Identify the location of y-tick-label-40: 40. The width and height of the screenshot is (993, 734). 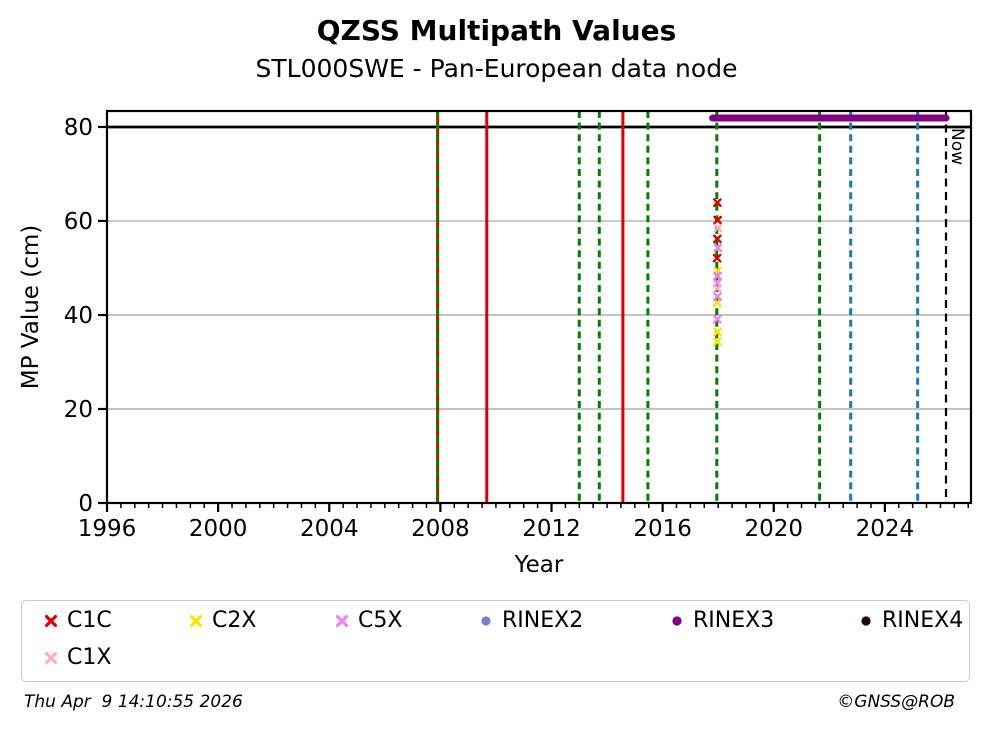
(78, 316).